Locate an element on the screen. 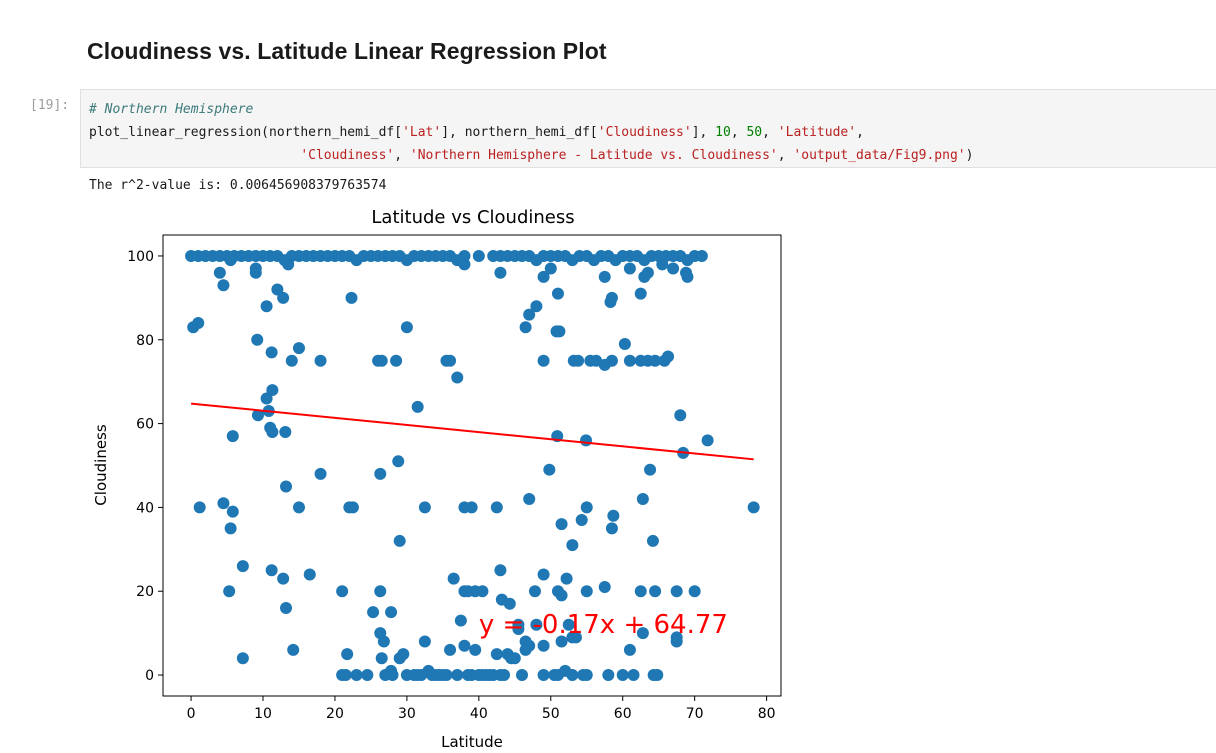 The width and height of the screenshot is (1216, 753). code-str-path: 'output_data/Fig9.png' is located at coordinates (879, 155).